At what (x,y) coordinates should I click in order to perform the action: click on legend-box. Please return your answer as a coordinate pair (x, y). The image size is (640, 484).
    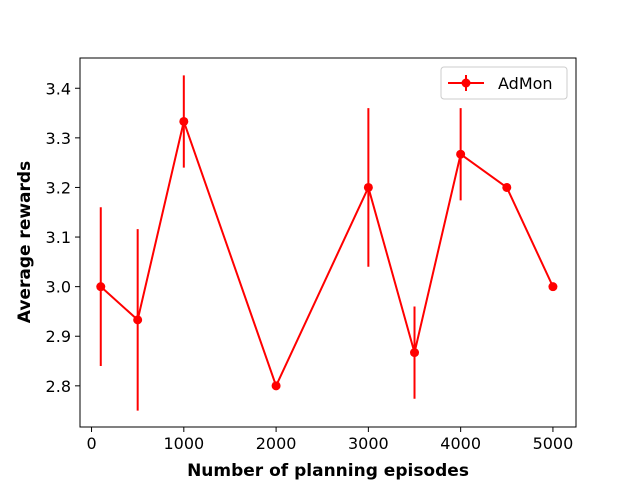
    Looking at the image, I should click on (504, 83).